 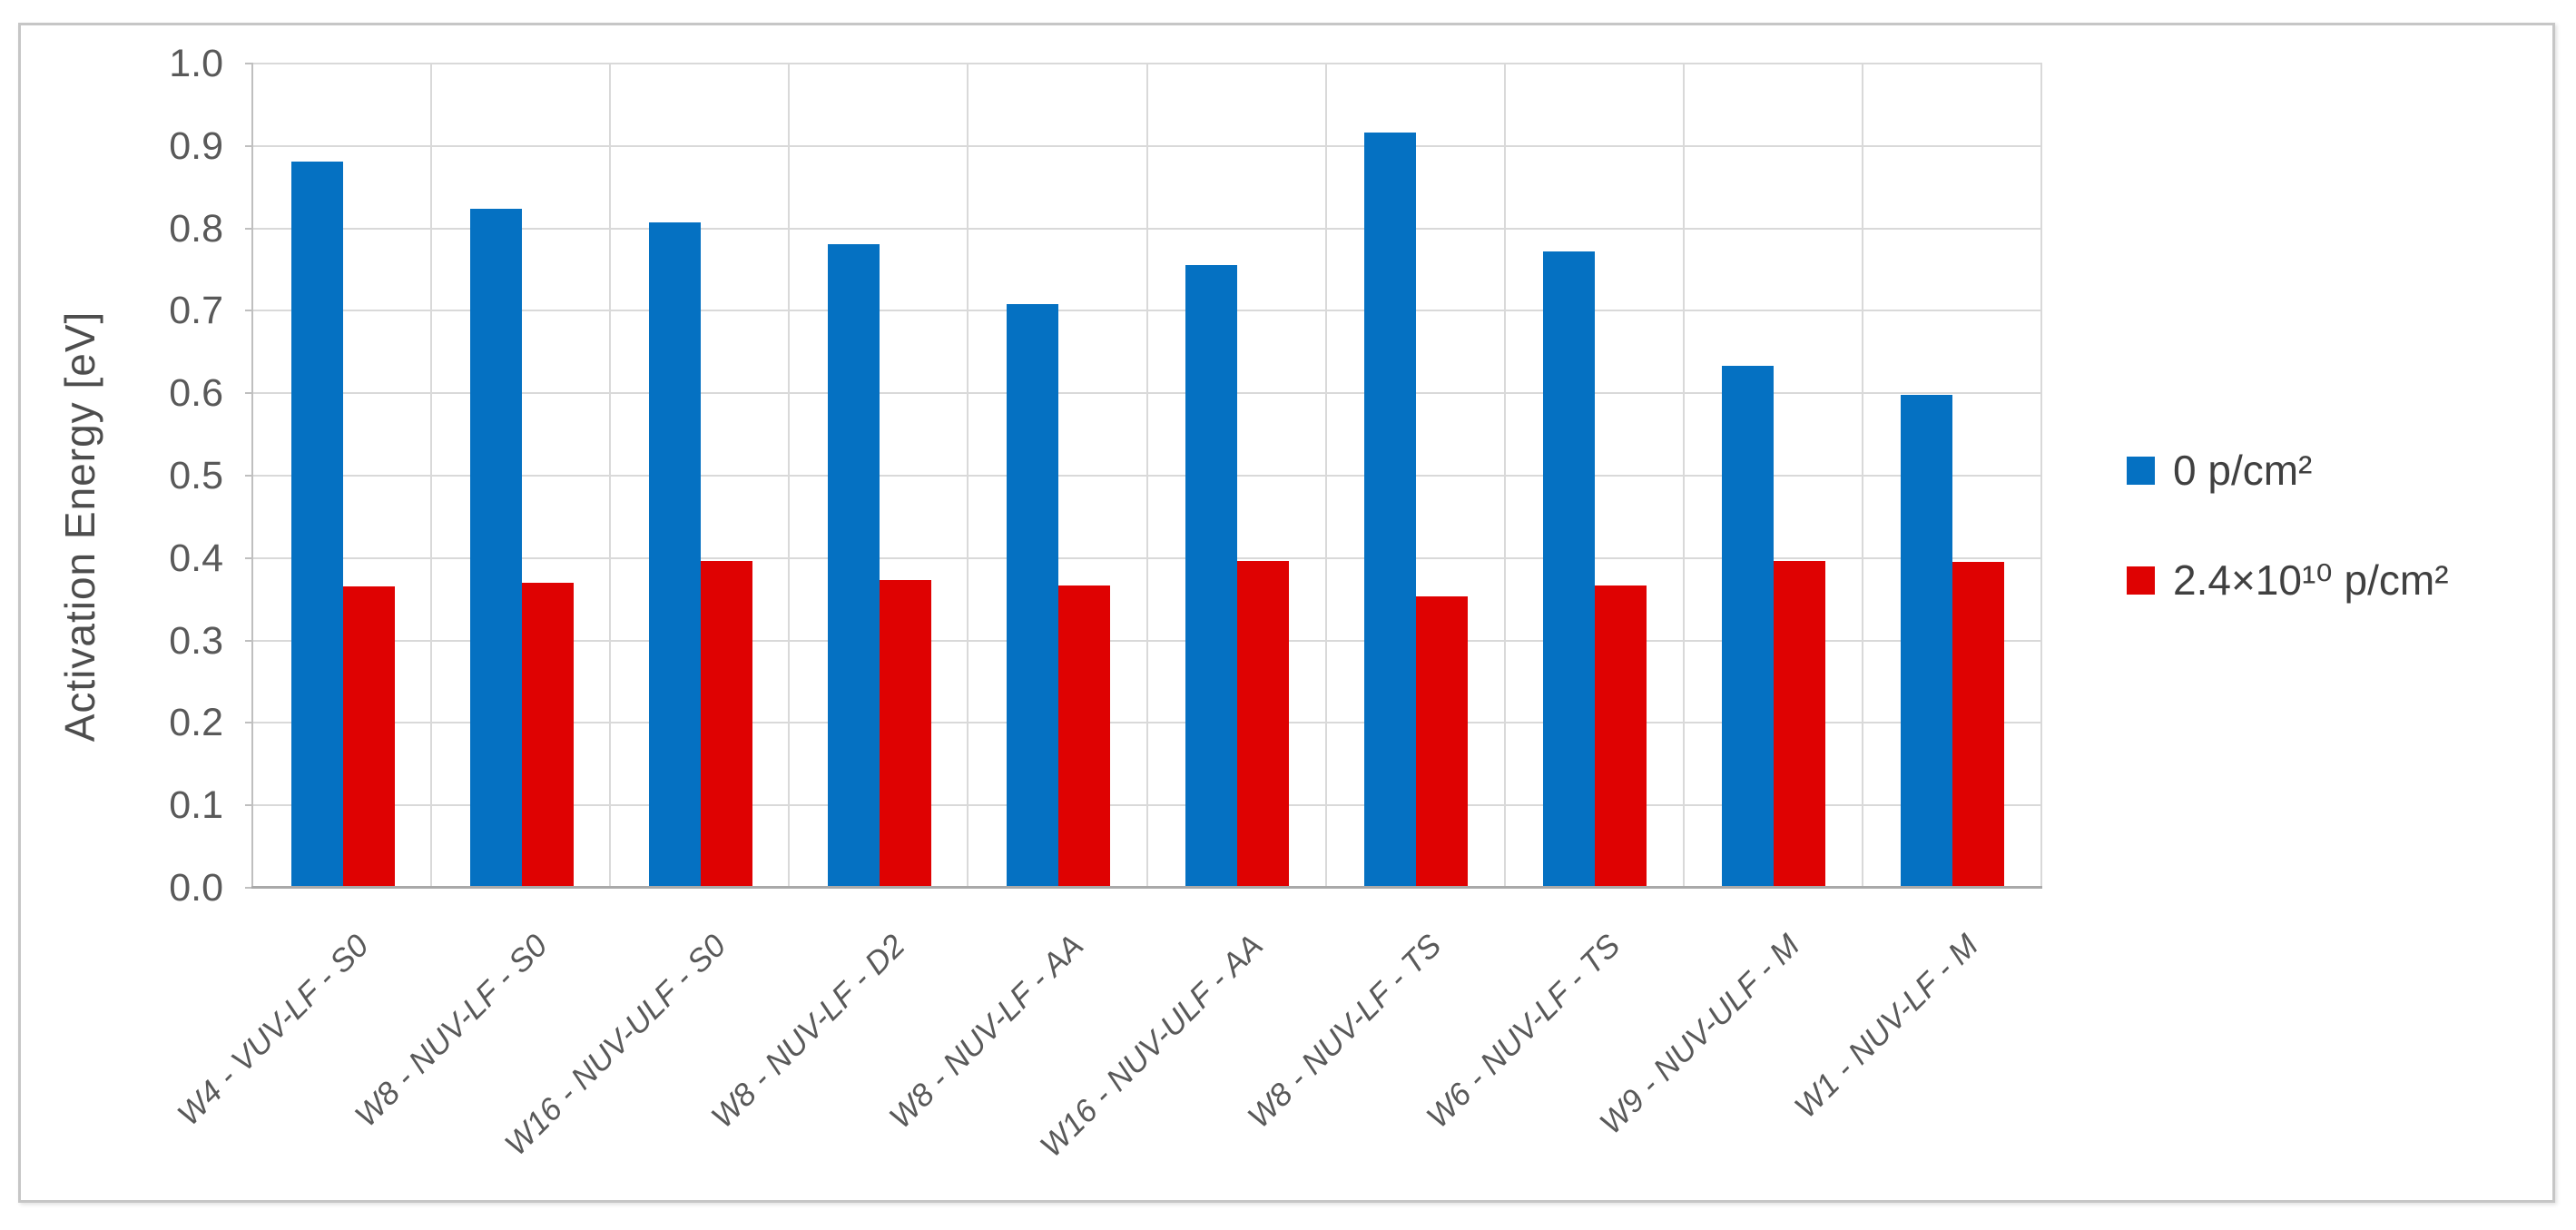 What do you see at coordinates (1345, 1032) in the screenshot?
I see `x-category-label-6: W8 - NUV-LF - TS` at bounding box center [1345, 1032].